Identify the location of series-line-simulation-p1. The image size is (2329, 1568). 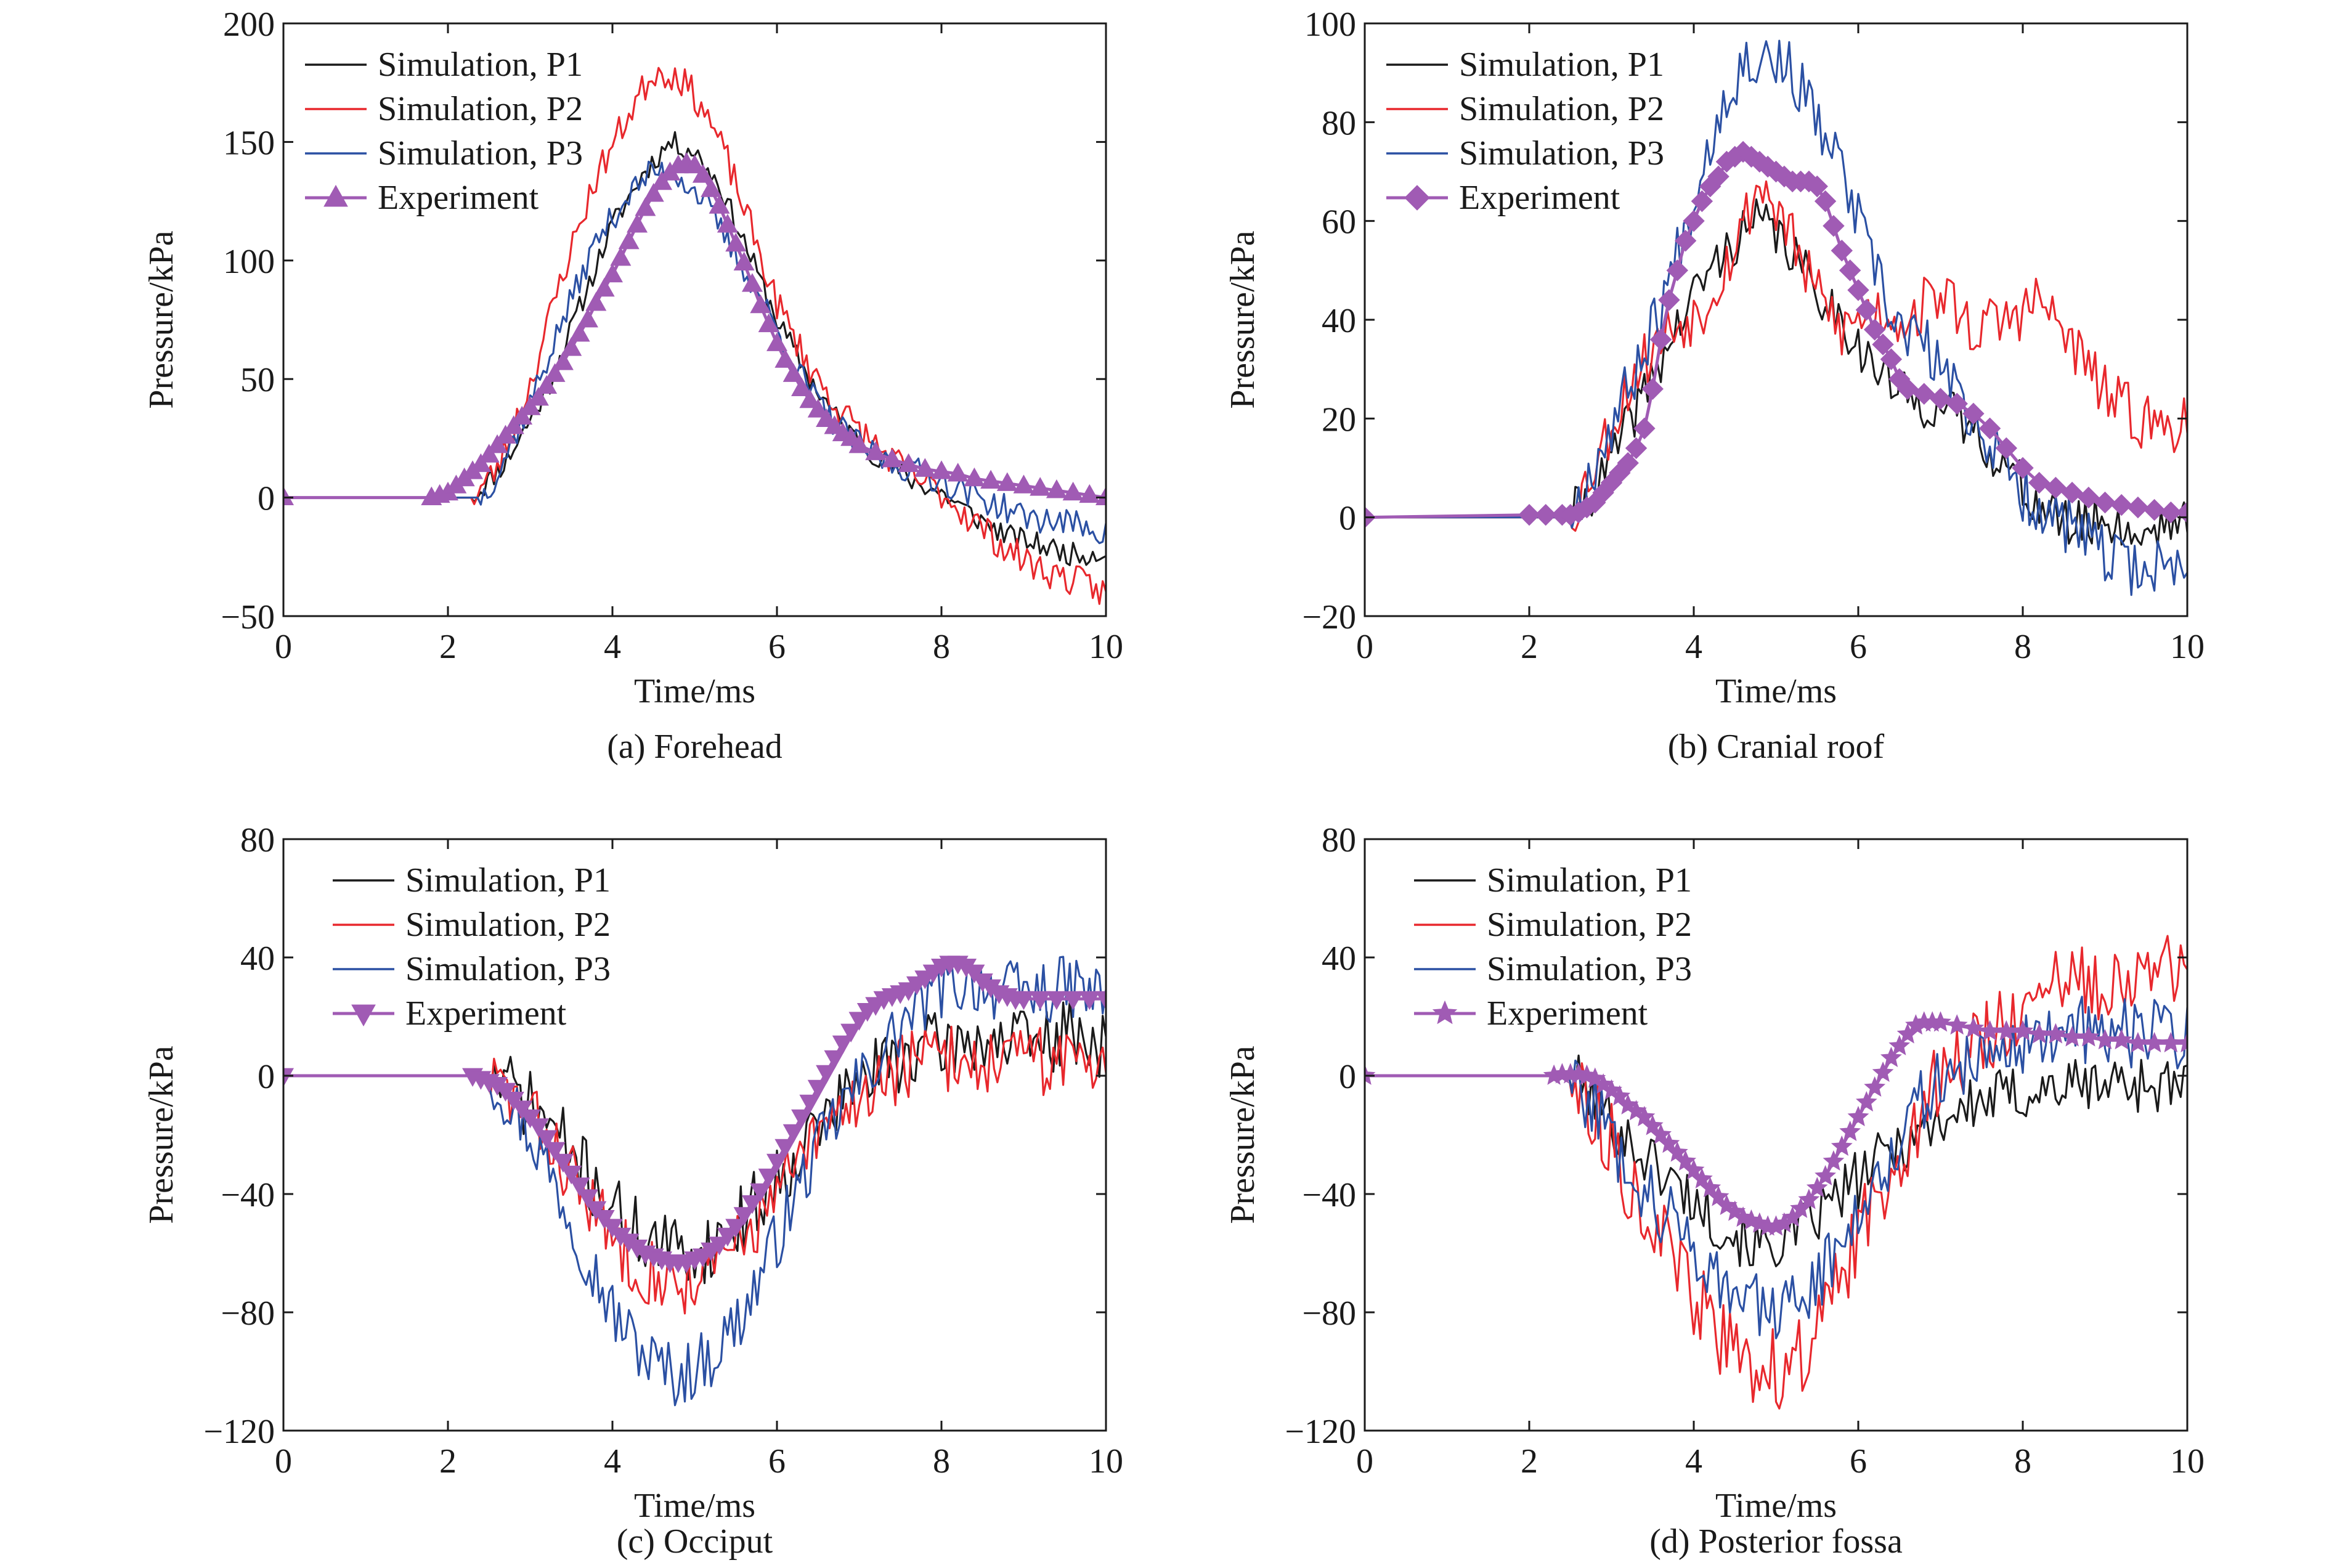
(1776, 1160).